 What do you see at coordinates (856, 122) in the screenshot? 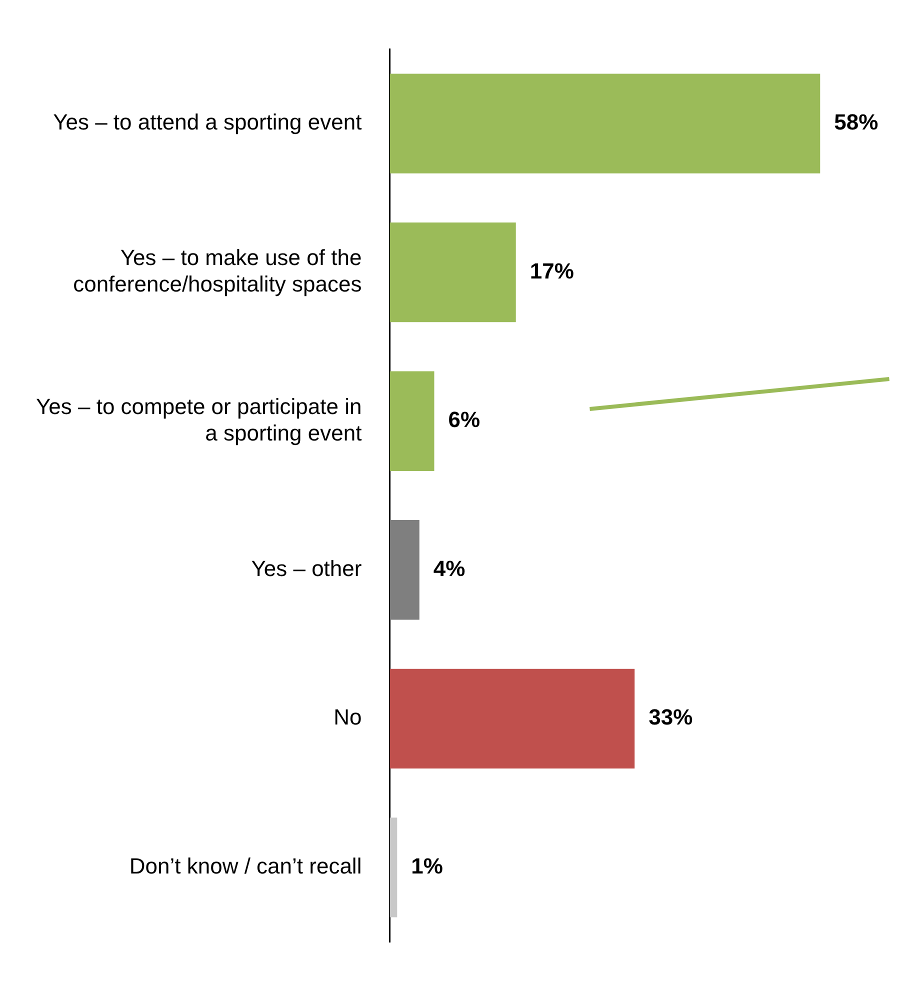
I see `data-label: 58%` at bounding box center [856, 122].